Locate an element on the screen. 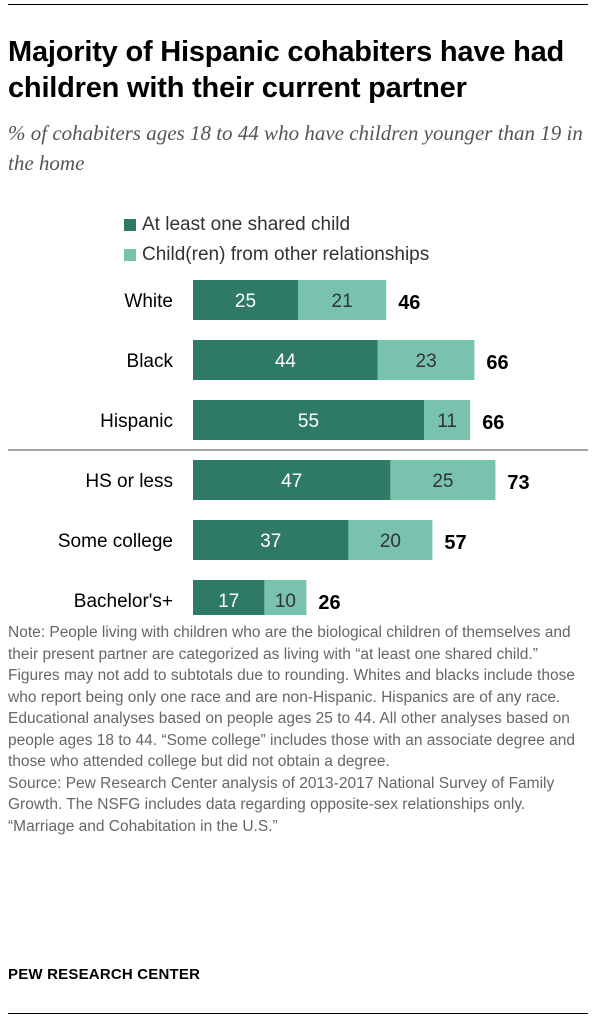 Image resolution: width=596 pixels, height=1024 pixels. bar-value-hispanic-shared: 55 is located at coordinates (308, 421).